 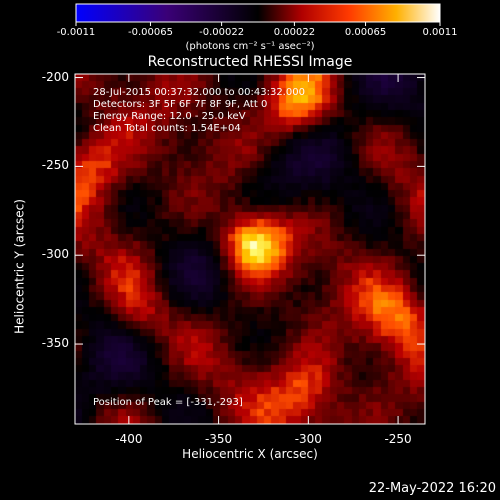 What do you see at coordinates (76, 32) in the screenshot?
I see `colorbar-tick-label: -0.0011` at bounding box center [76, 32].